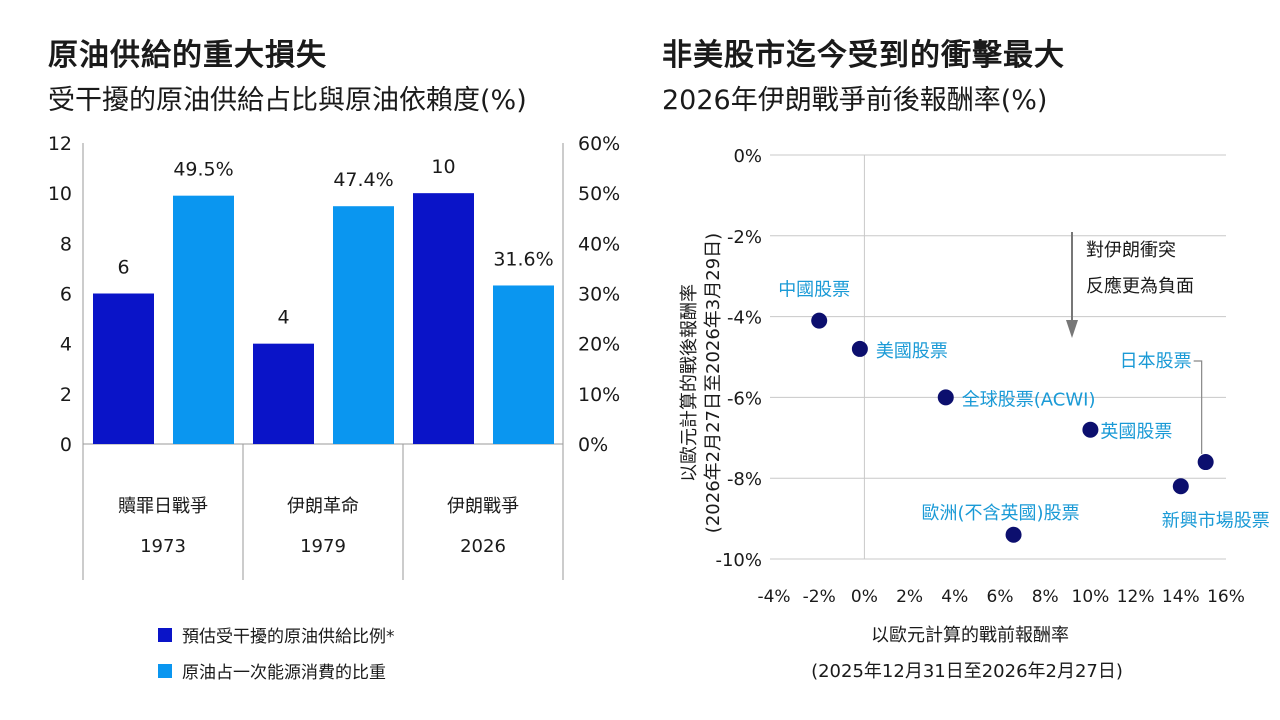 The height and width of the screenshot is (720, 1280). Describe the element at coordinates (593, 445) in the screenshot. I see `right-axis-tick-label: 0%` at that location.